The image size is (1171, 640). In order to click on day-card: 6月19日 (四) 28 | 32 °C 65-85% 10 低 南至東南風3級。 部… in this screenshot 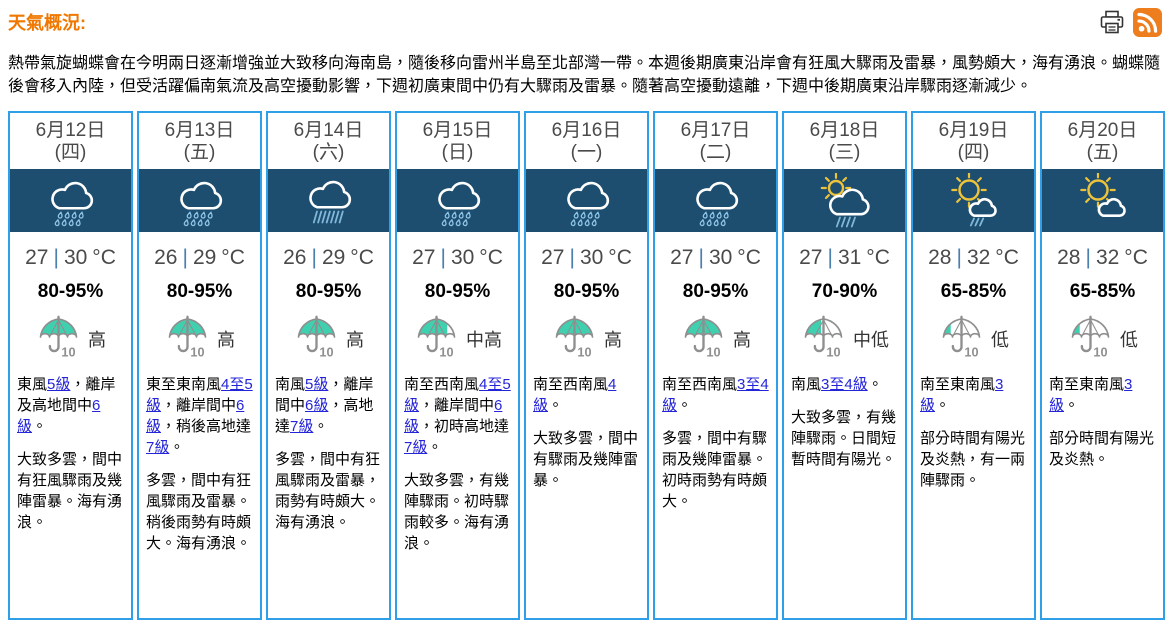, I will do `click(973, 365)`.